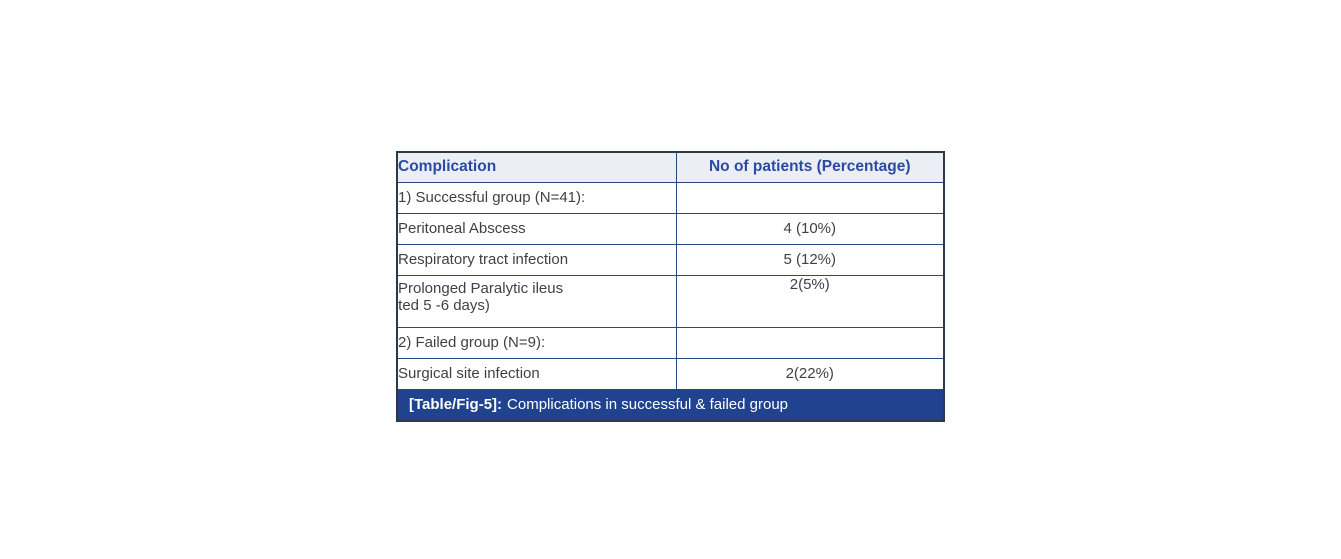 This screenshot has height=559, width=1341. I want to click on complication-line2: (lasted 5 -6 days), so click(444, 305).